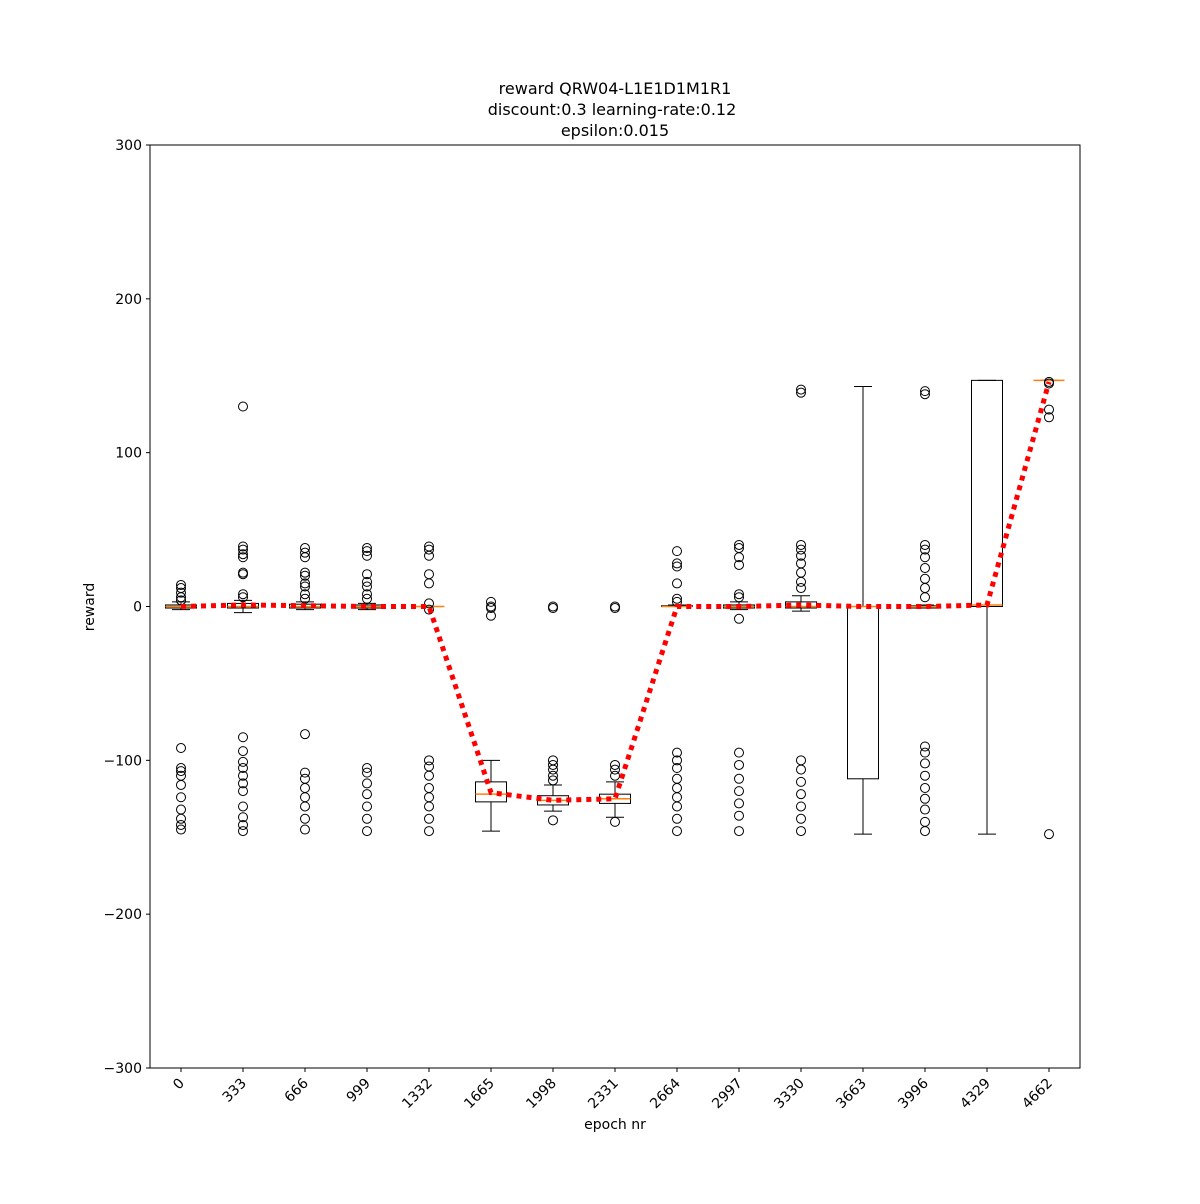  What do you see at coordinates (128, 300) in the screenshot?
I see `y-tick-label: 200` at bounding box center [128, 300].